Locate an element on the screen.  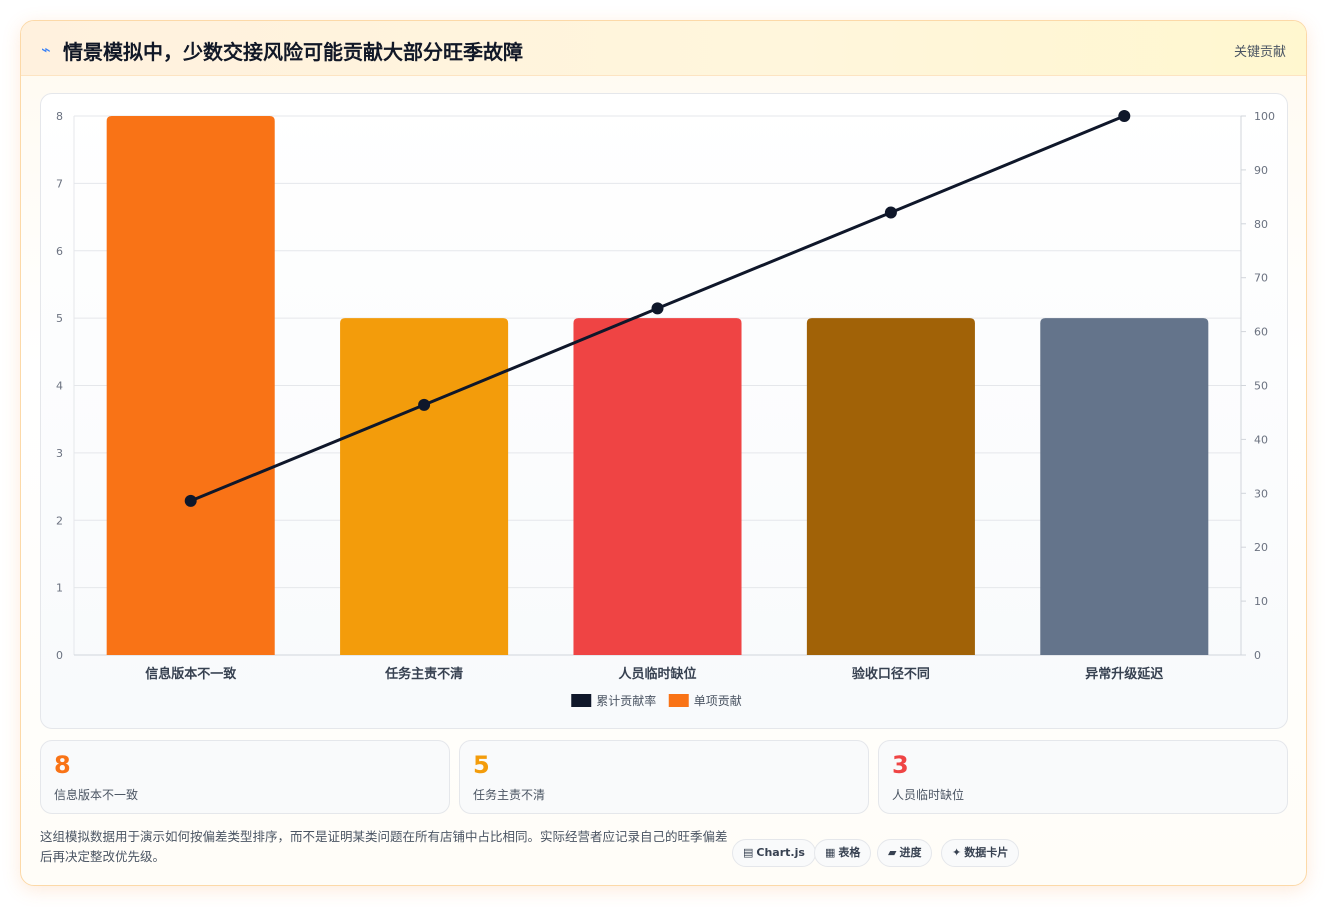
stat-value: 8 is located at coordinates (62, 765).